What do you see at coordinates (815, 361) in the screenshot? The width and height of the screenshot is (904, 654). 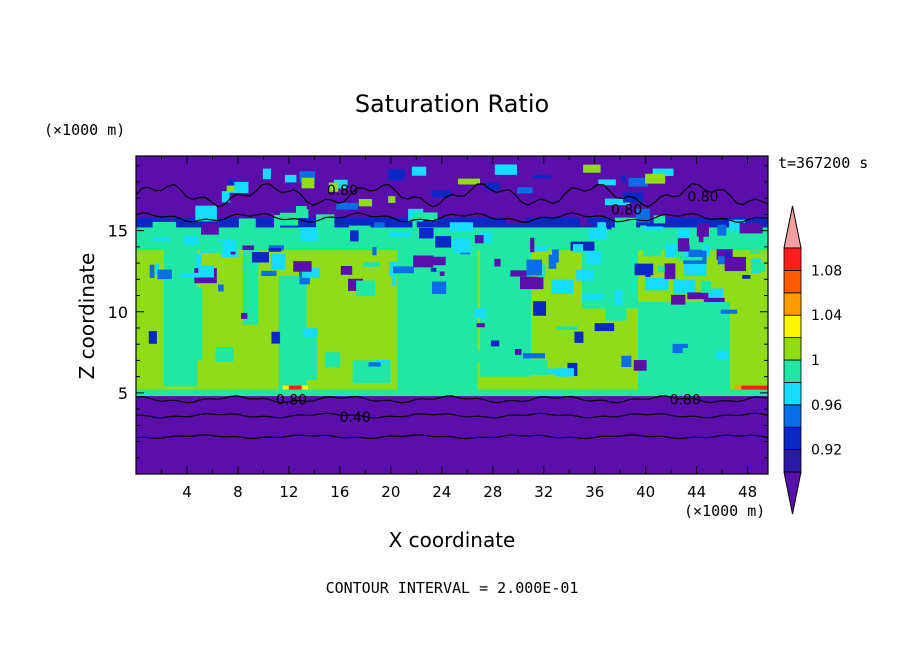 I see `colorbar-label-2: 1` at bounding box center [815, 361].